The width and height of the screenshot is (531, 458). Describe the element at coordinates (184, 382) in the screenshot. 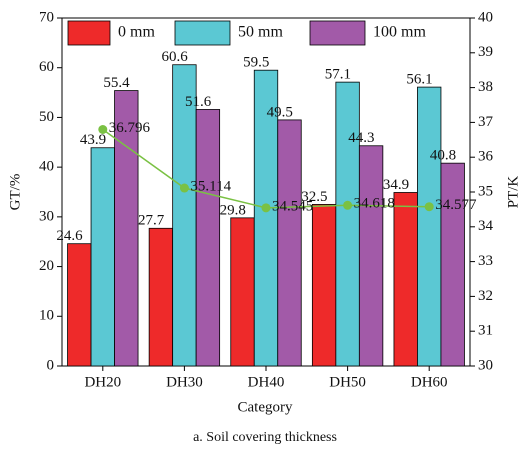

I see `x-tick-label: DH30` at that location.